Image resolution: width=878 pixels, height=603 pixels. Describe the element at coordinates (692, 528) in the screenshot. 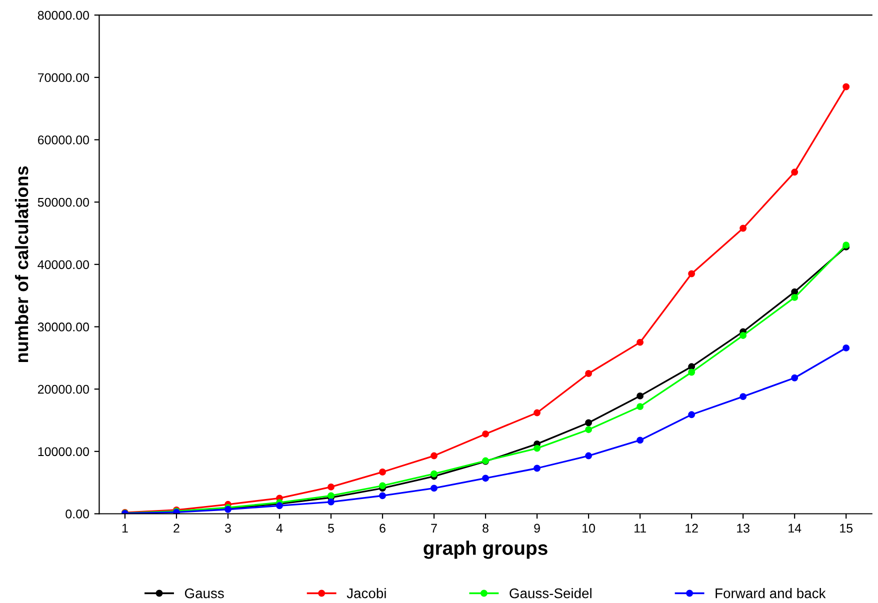

I see `x-tick-label: 12` at that location.